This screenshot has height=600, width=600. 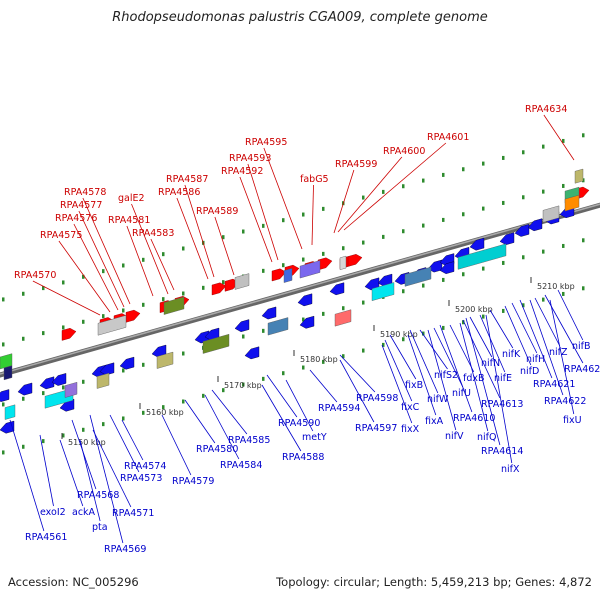 I want to click on reverse-gene-label: nifZ, so click(x=558, y=352).